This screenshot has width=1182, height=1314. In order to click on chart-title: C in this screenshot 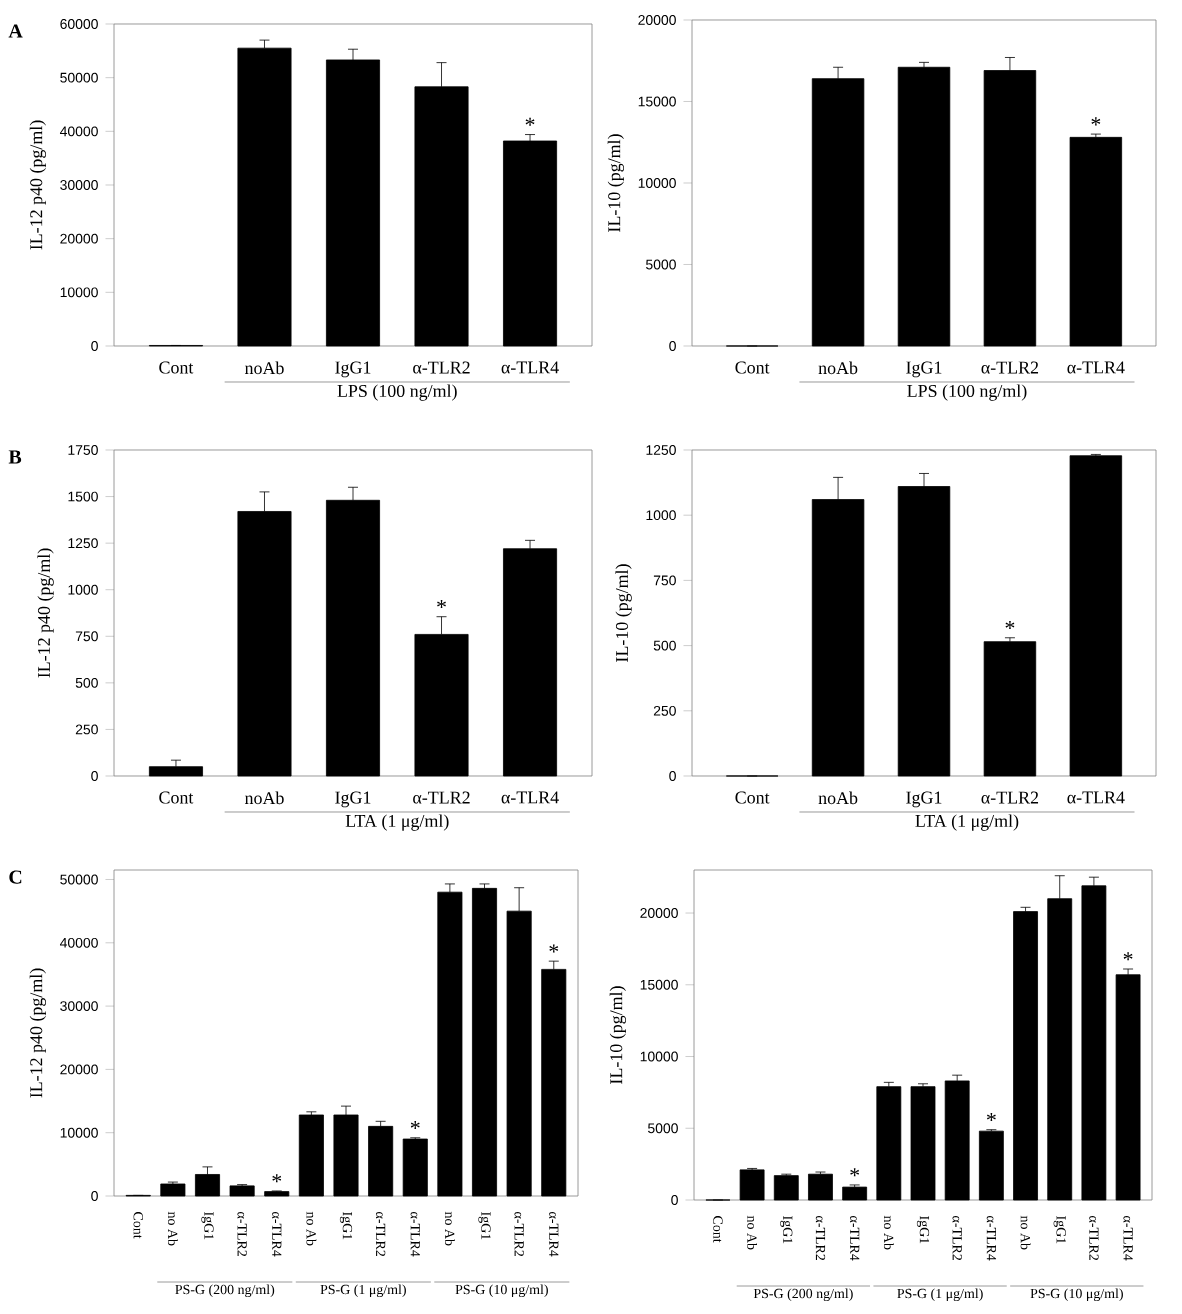, I will do `click(15, 877)`.